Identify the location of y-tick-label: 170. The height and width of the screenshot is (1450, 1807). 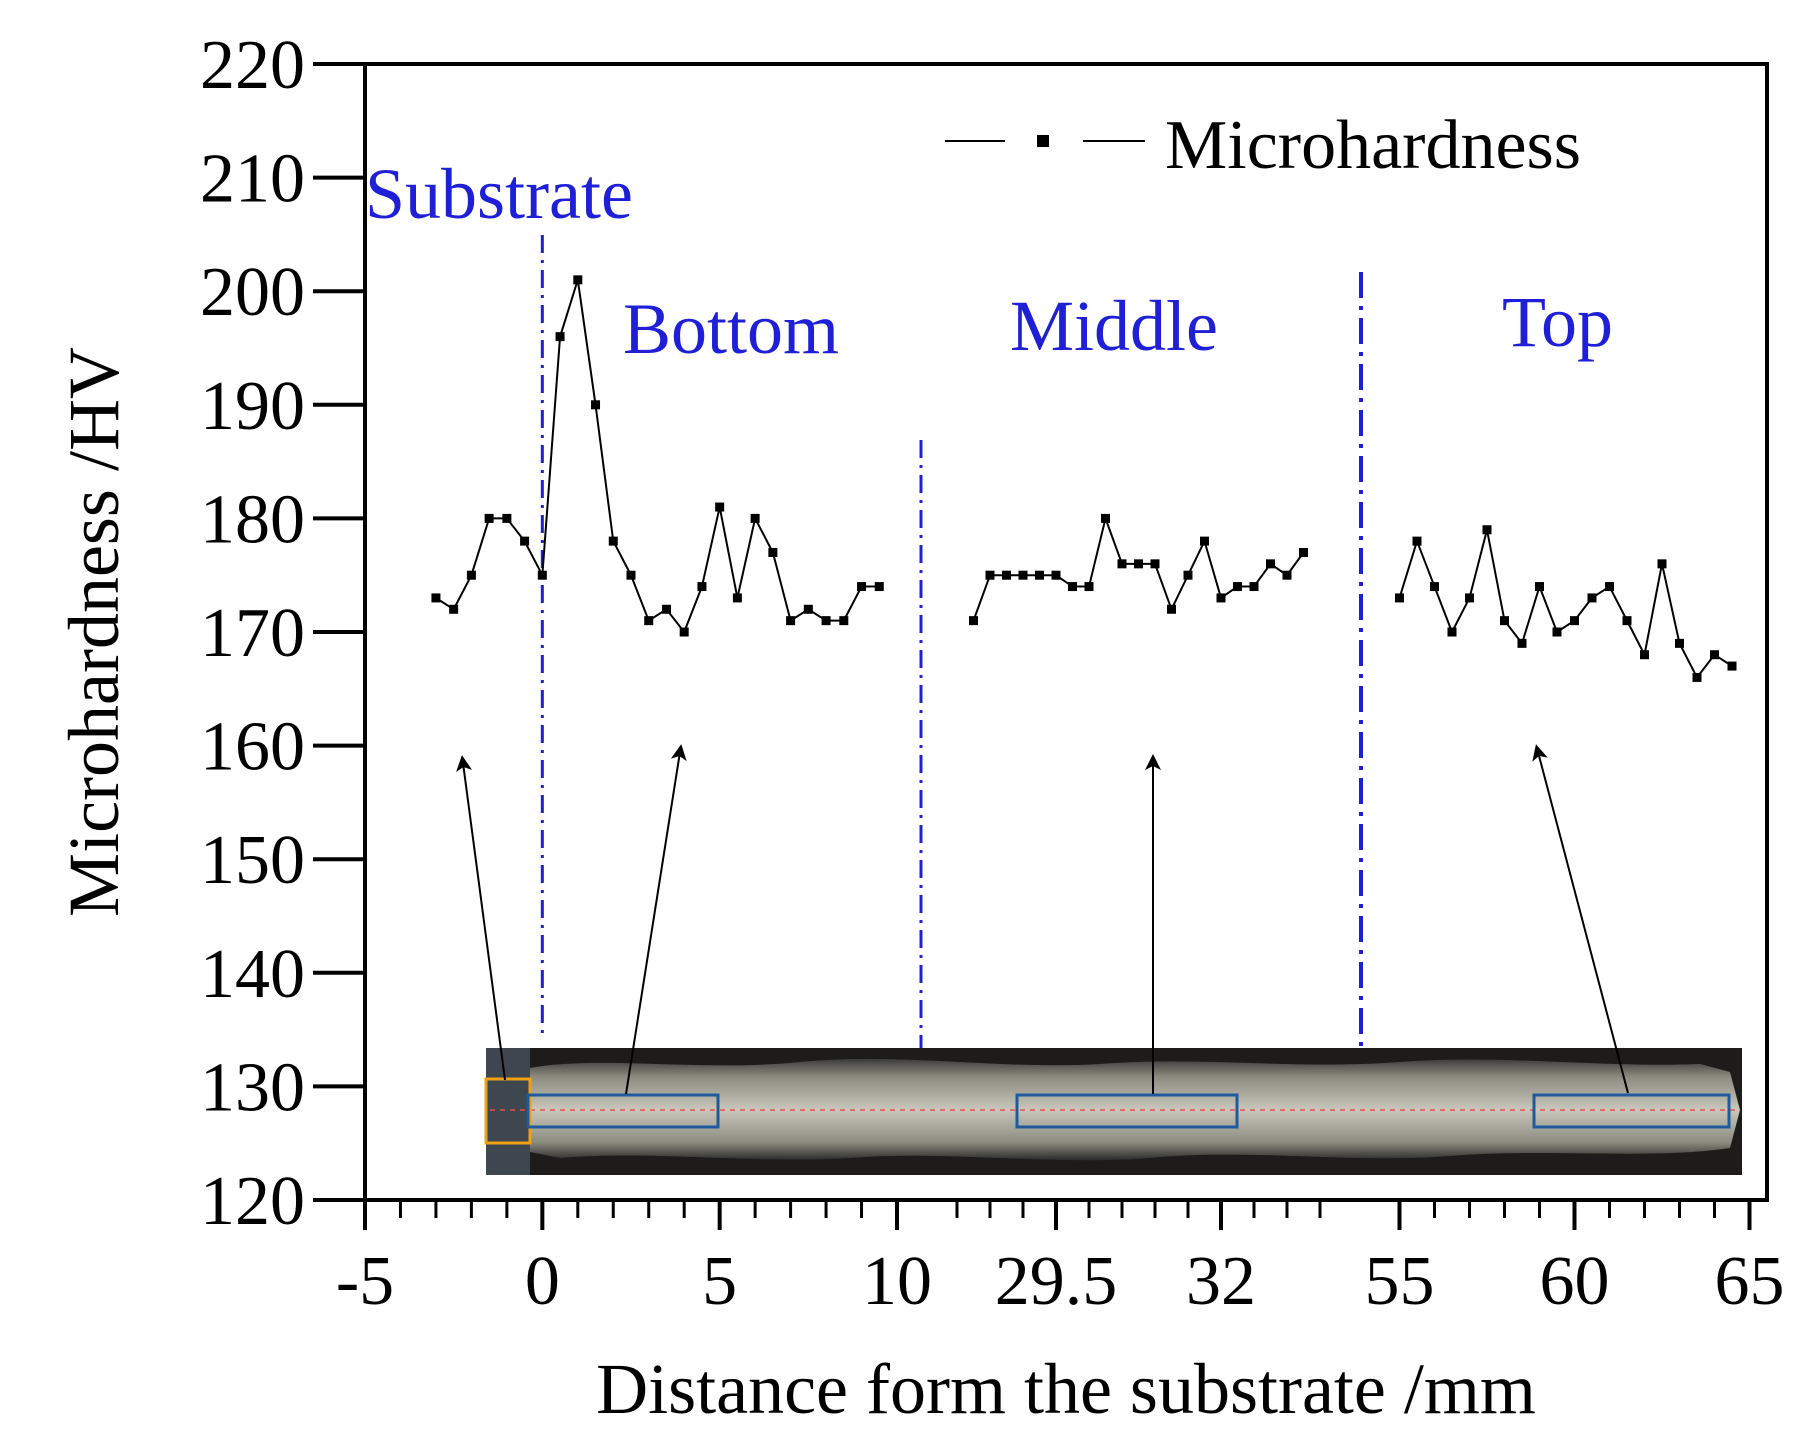
(252, 633).